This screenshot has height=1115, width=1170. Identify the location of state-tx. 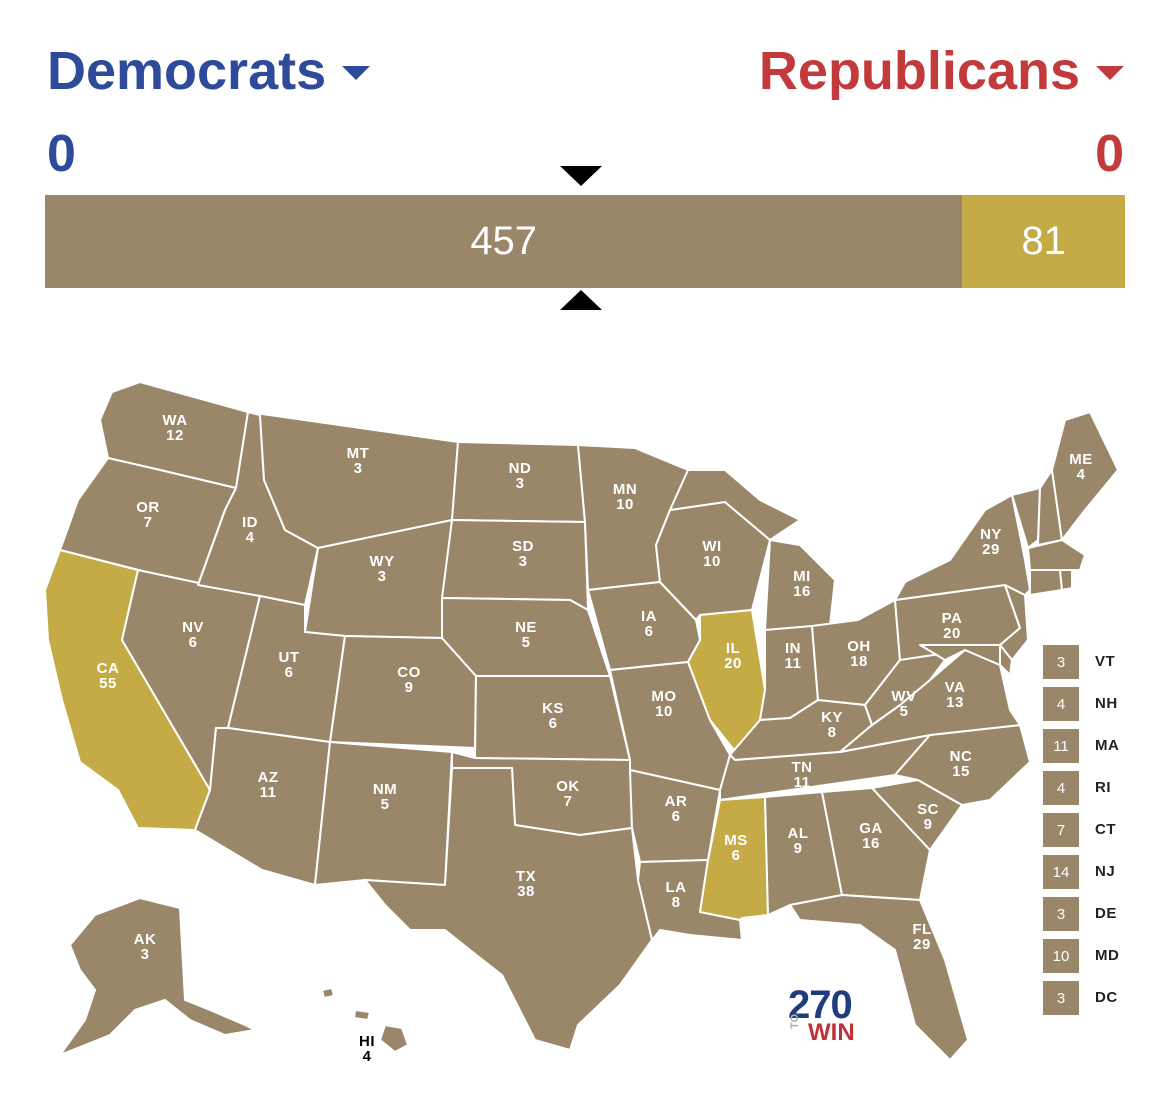
(508, 909).